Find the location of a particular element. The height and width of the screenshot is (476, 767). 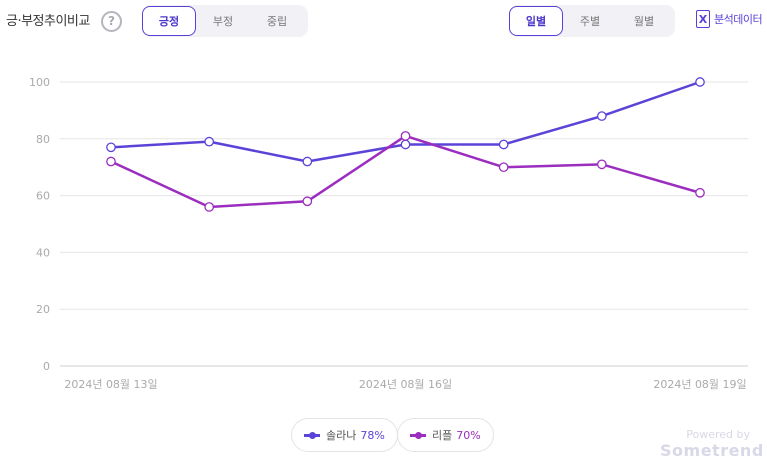

y-tick-label: 20 is located at coordinates (43, 309).